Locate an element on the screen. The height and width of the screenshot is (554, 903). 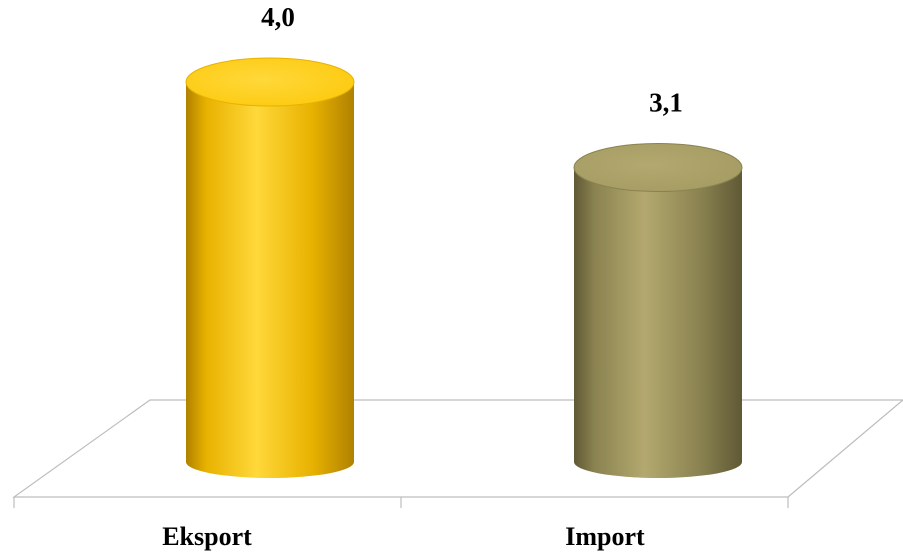
bar-eksport is located at coordinates (270, 267).